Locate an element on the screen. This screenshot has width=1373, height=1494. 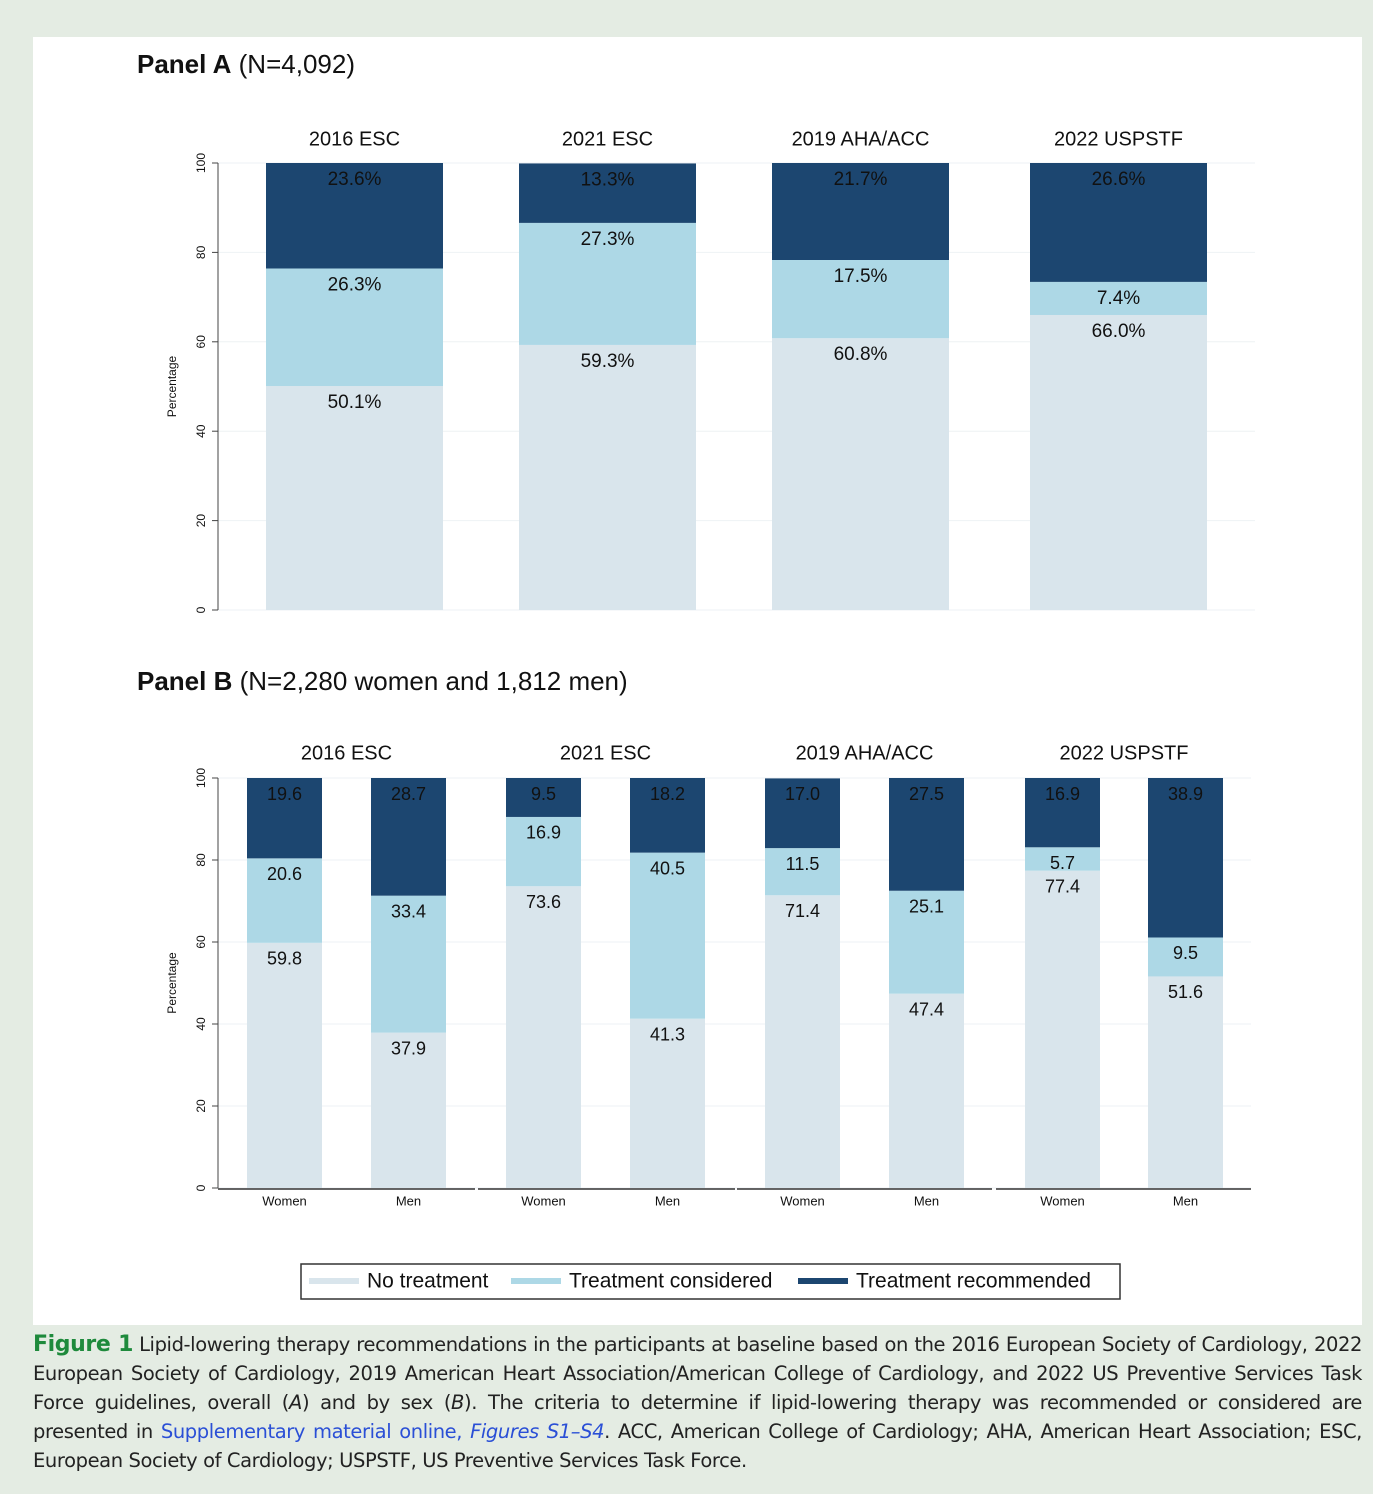
legend-box is located at coordinates (710, 1281).